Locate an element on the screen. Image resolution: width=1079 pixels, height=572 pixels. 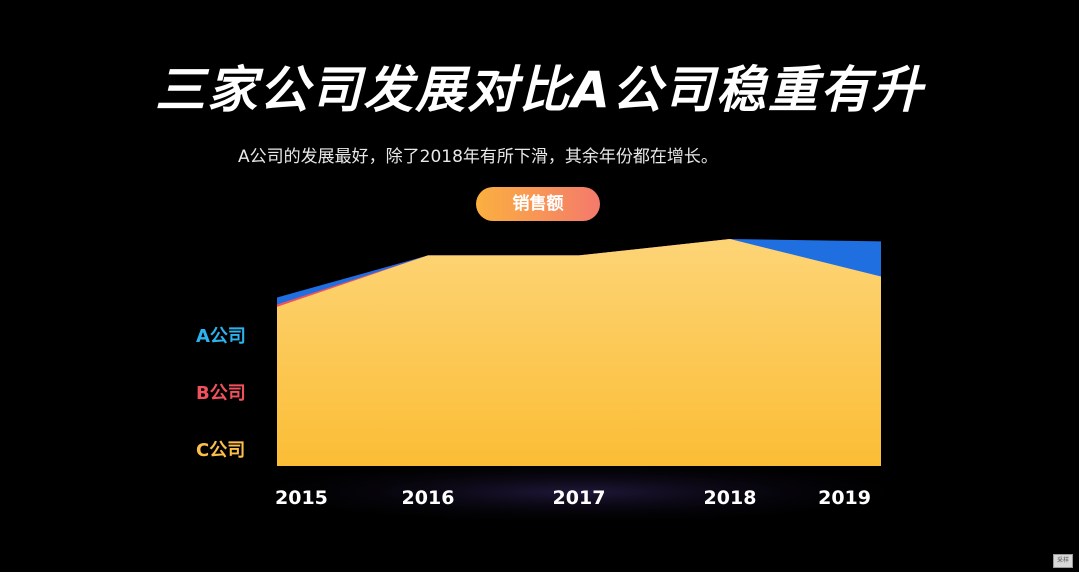
axis-glow is located at coordinates (579, 492).